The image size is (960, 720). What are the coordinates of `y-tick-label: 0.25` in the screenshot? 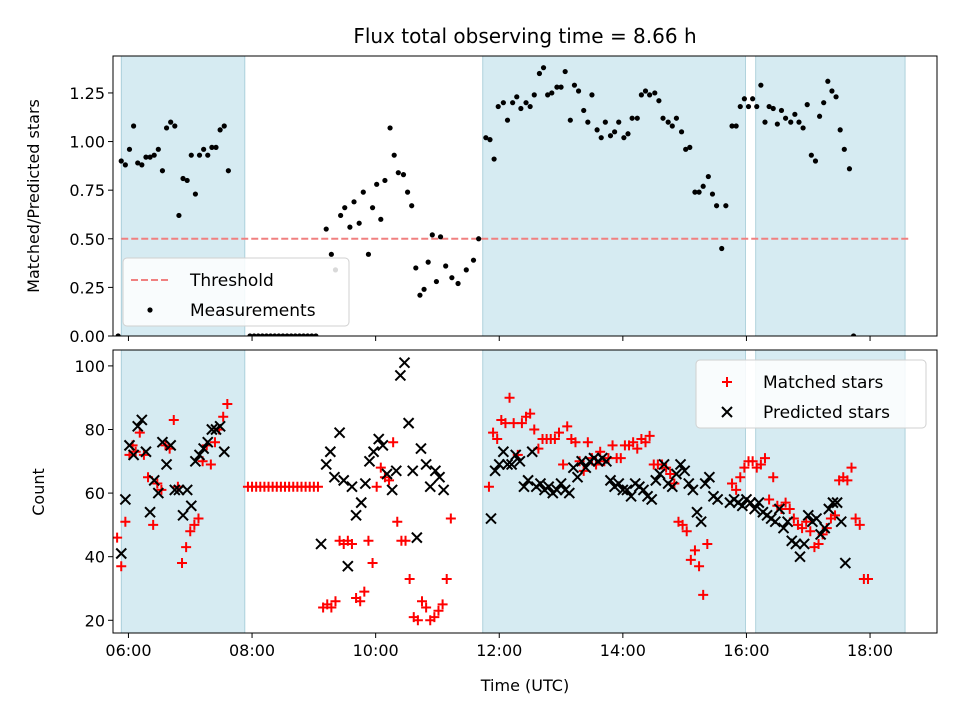 It's located at (87, 287).